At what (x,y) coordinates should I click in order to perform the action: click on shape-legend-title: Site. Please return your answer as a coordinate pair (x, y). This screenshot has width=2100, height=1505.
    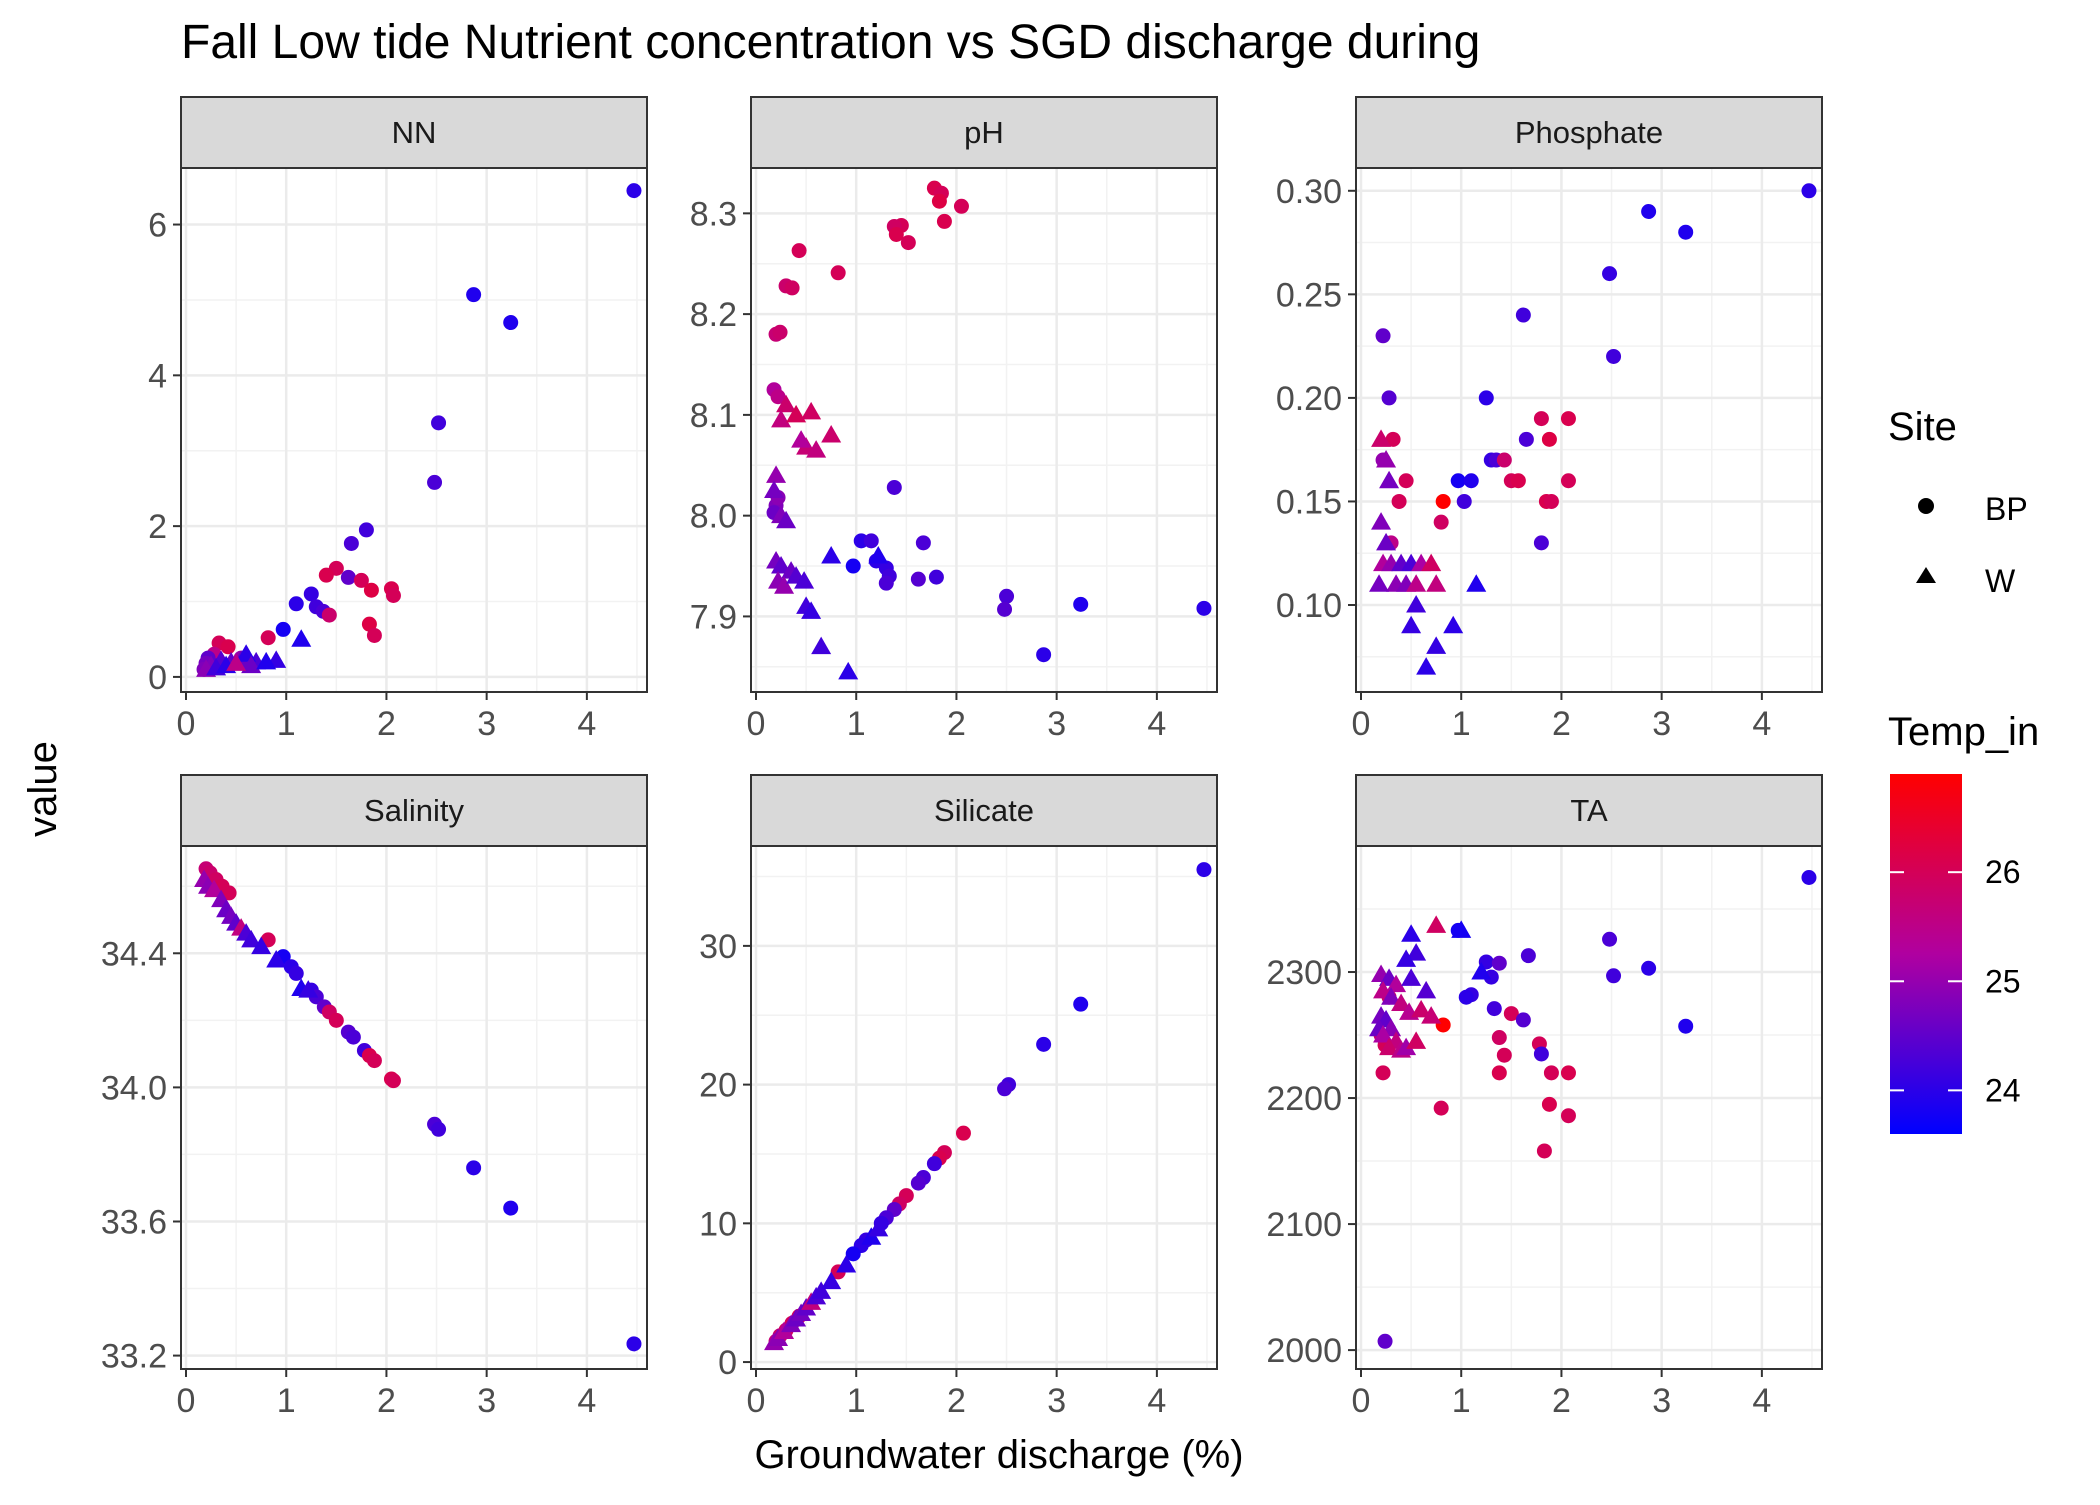
    Looking at the image, I should click on (1922, 427).